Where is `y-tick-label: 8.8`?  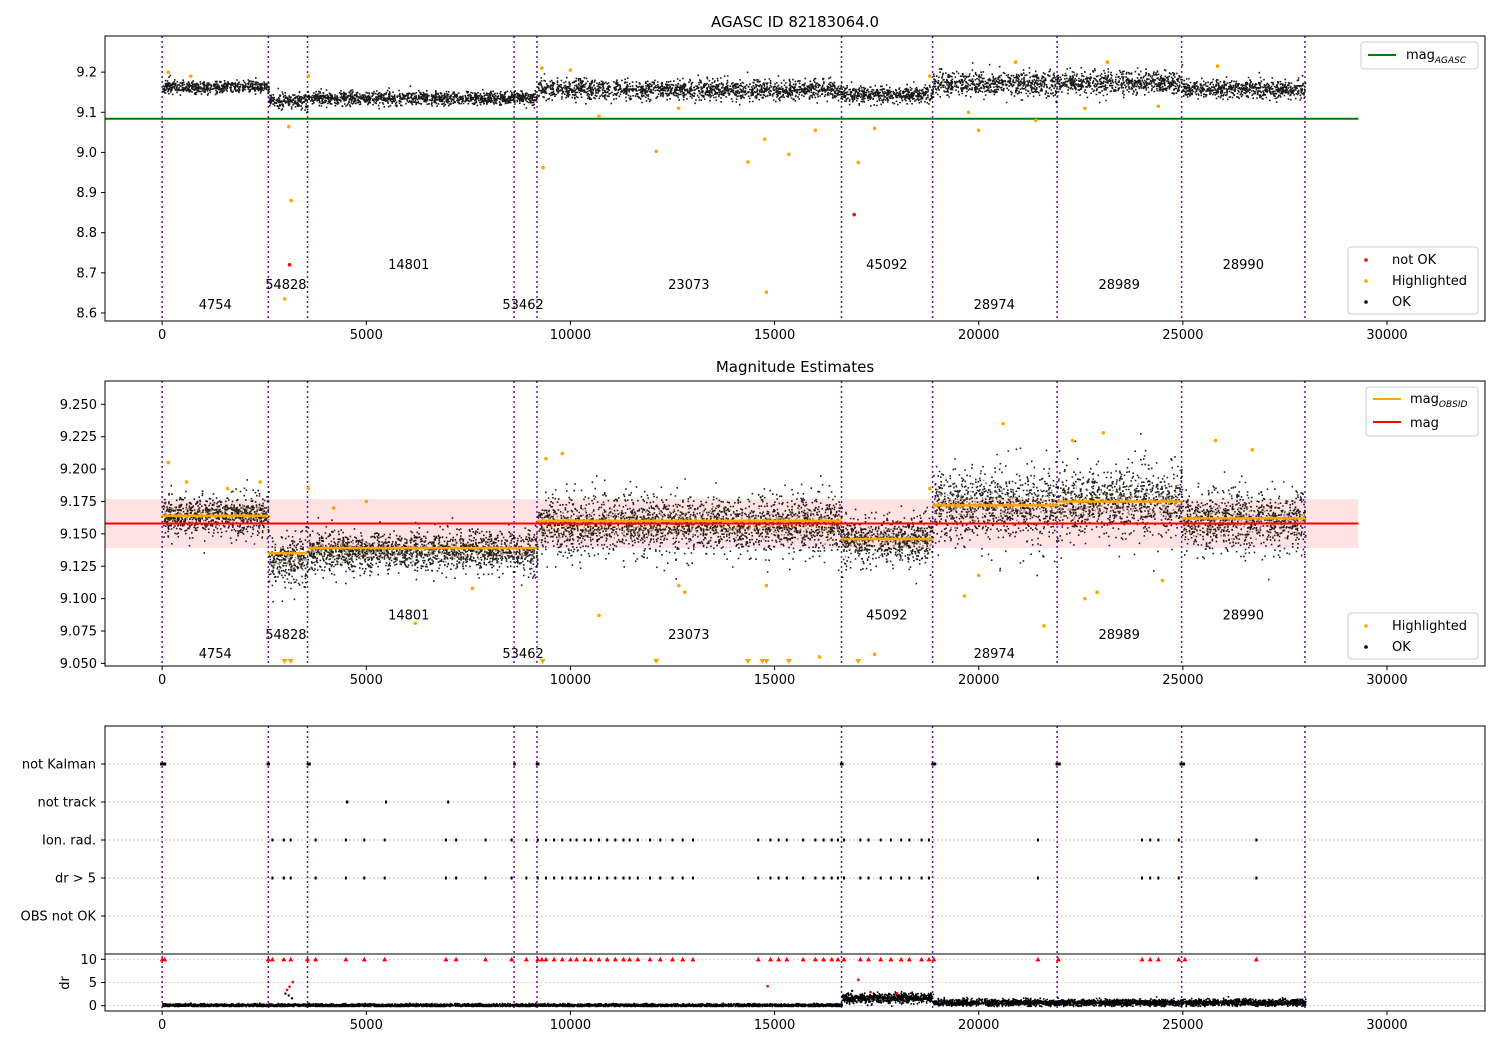
y-tick-label: 8.8 is located at coordinates (86, 233).